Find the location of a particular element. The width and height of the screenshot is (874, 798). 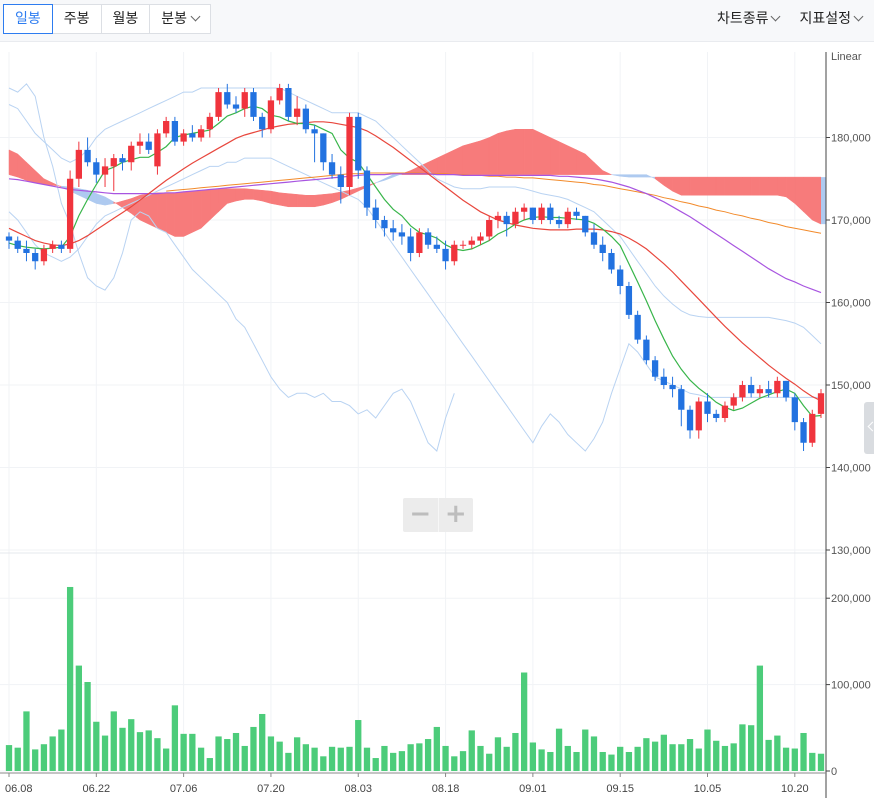

tab-daily: 일봉 is located at coordinates (28, 19).